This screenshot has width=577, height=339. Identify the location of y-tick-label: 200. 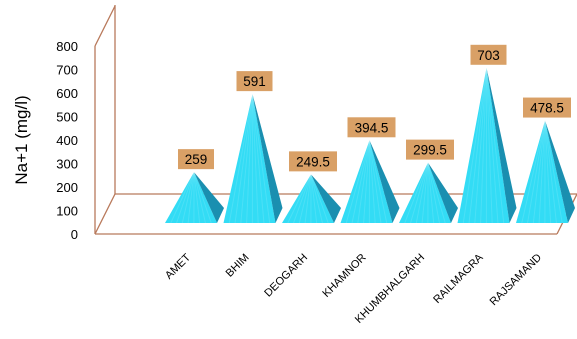
(67, 187).